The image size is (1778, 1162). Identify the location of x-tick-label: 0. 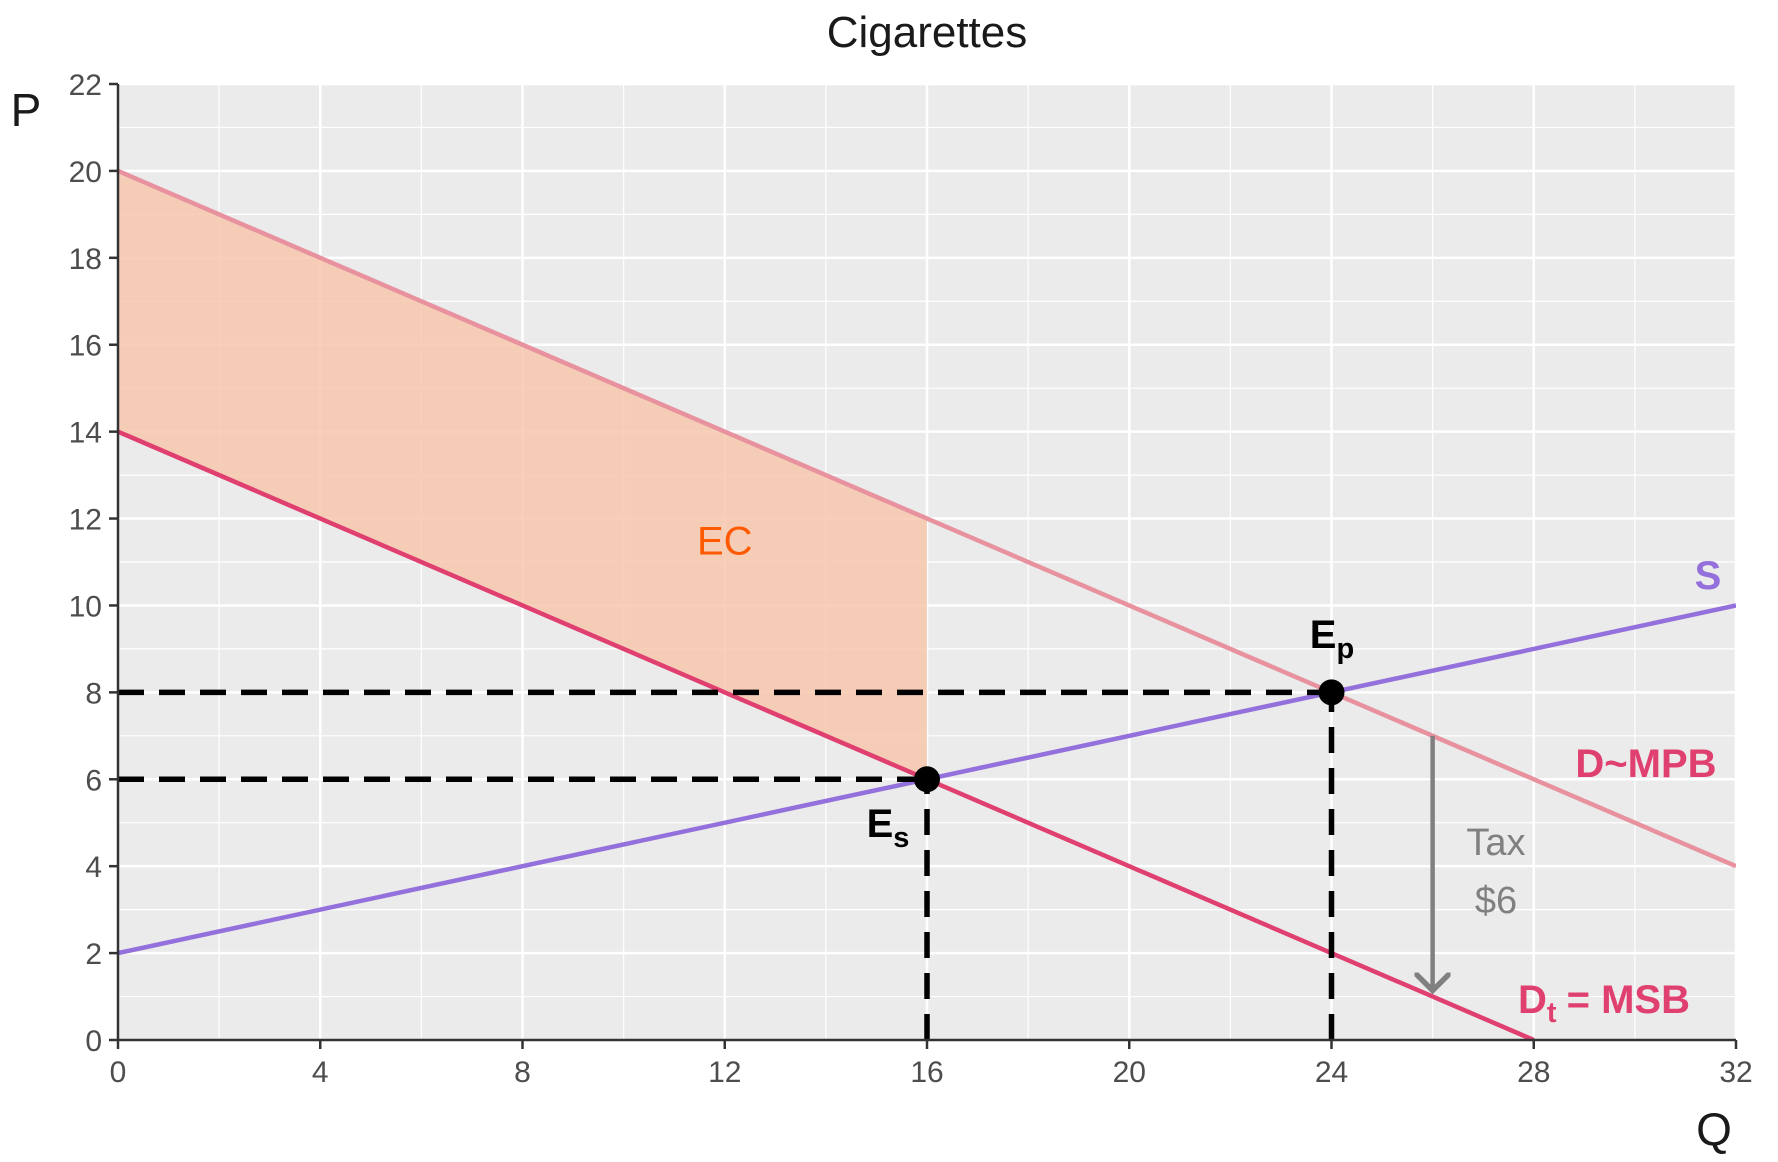
(118, 1072).